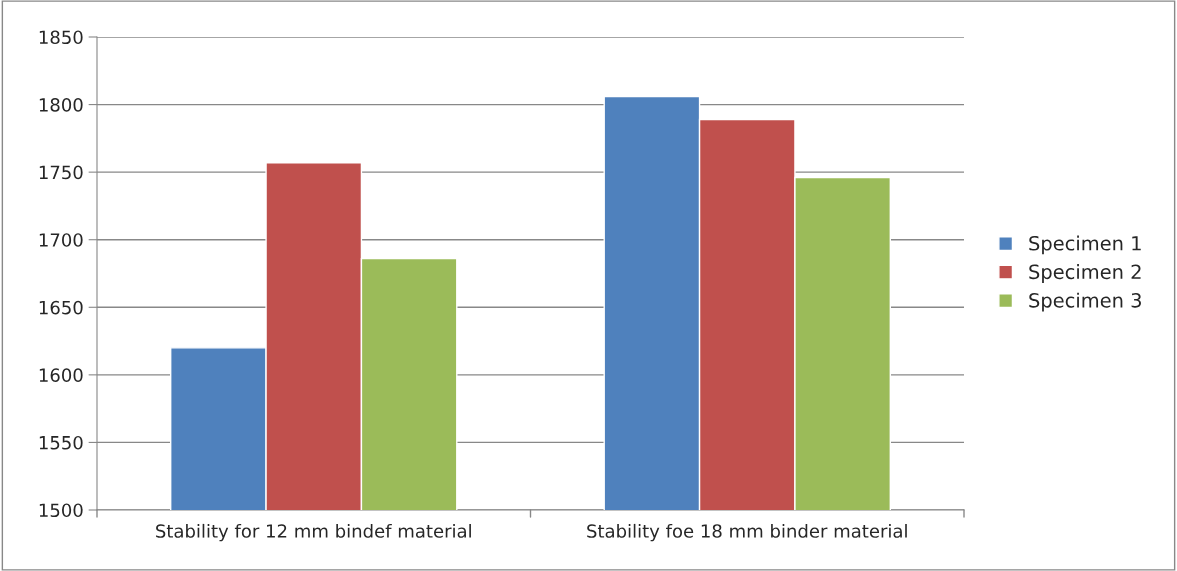  I want to click on y-tick-label: 1500, so click(61, 510).